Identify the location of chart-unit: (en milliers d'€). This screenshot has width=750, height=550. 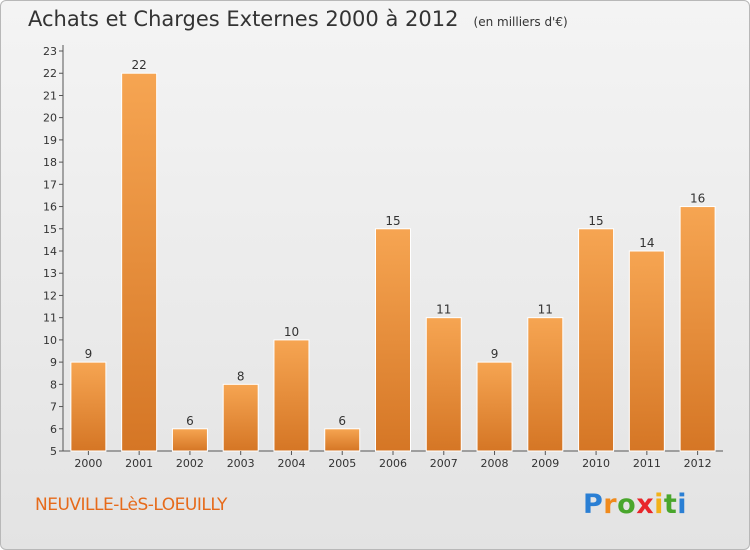
(520, 22).